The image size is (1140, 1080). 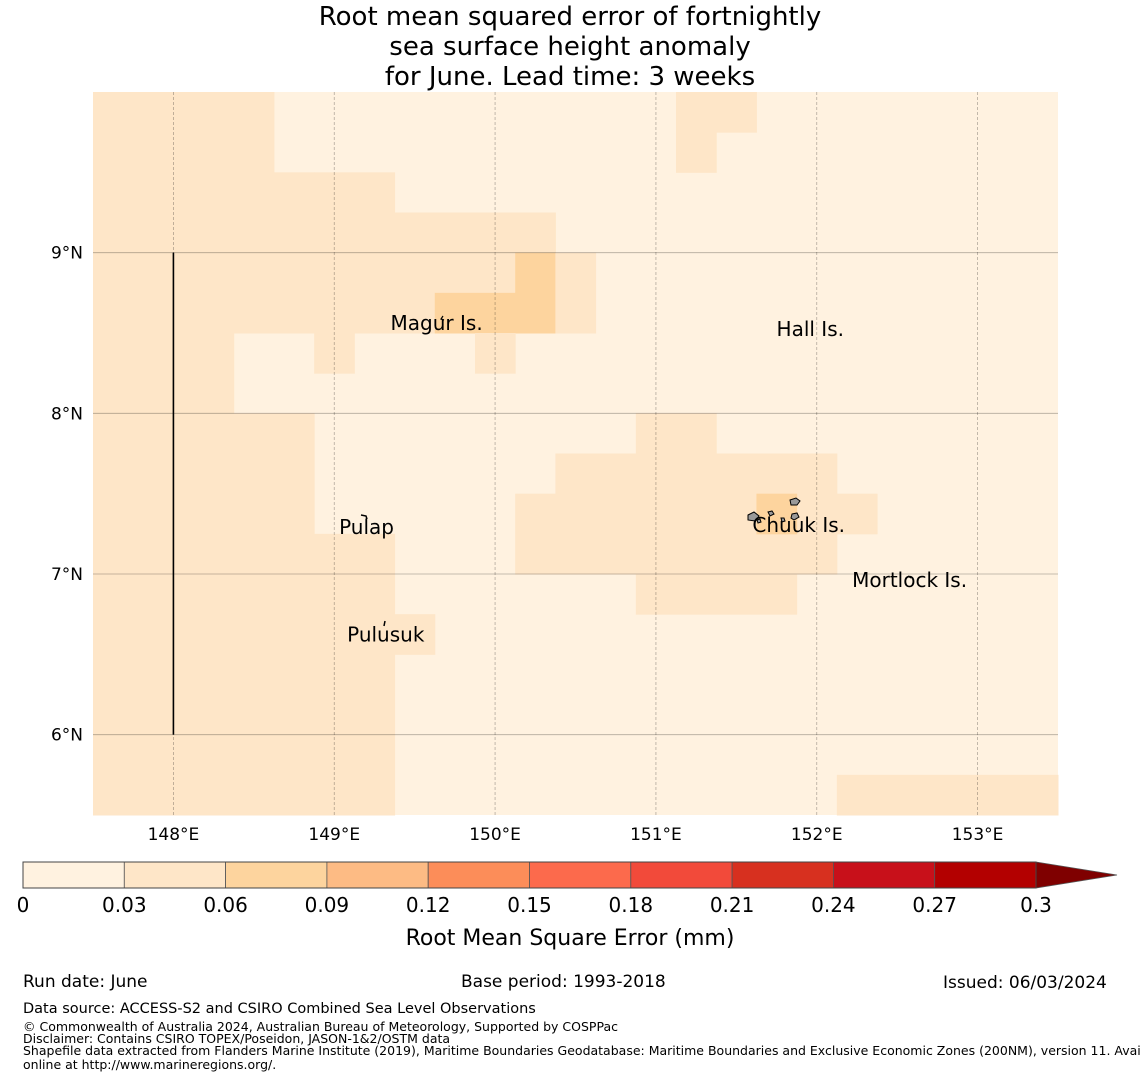 What do you see at coordinates (442, 318) in the screenshot?
I see `island-shape-magur` at bounding box center [442, 318].